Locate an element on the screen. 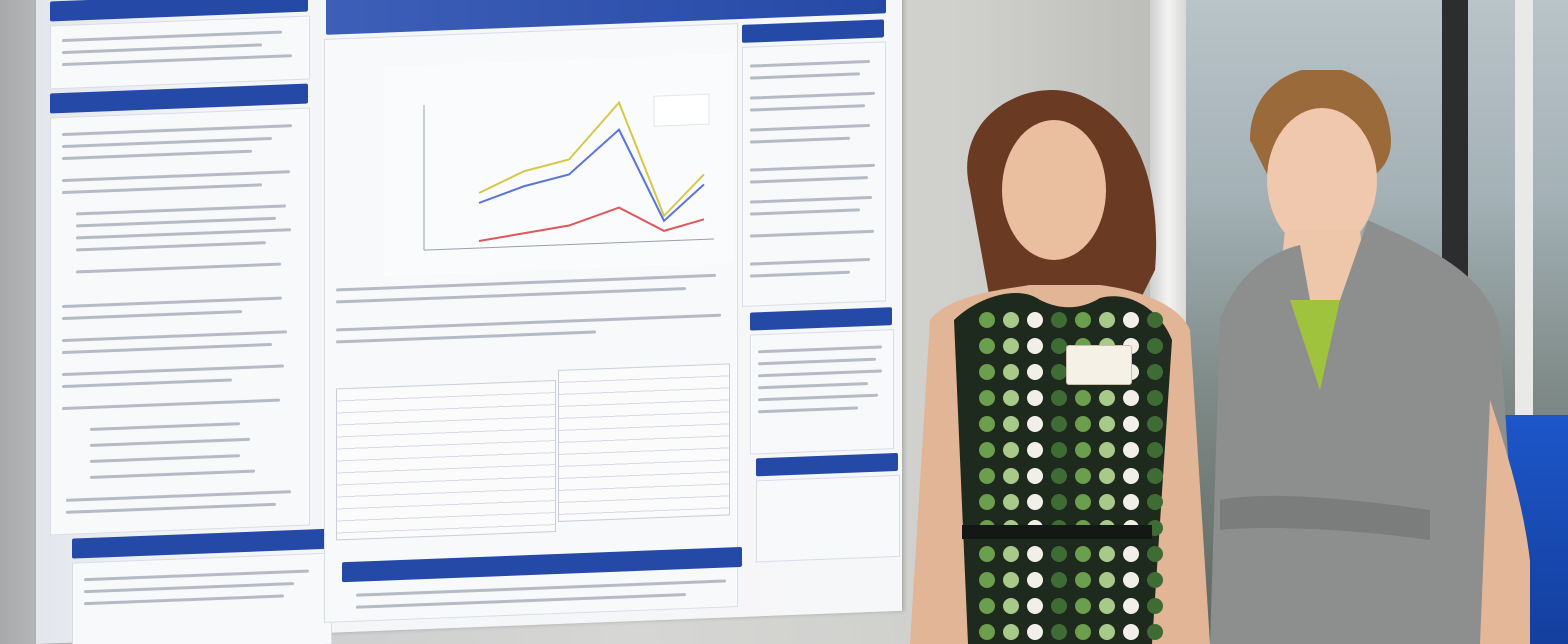 Image resolution: width=1568 pixels, height=644 pixels. chart-x-axis is located at coordinates (569, 244).